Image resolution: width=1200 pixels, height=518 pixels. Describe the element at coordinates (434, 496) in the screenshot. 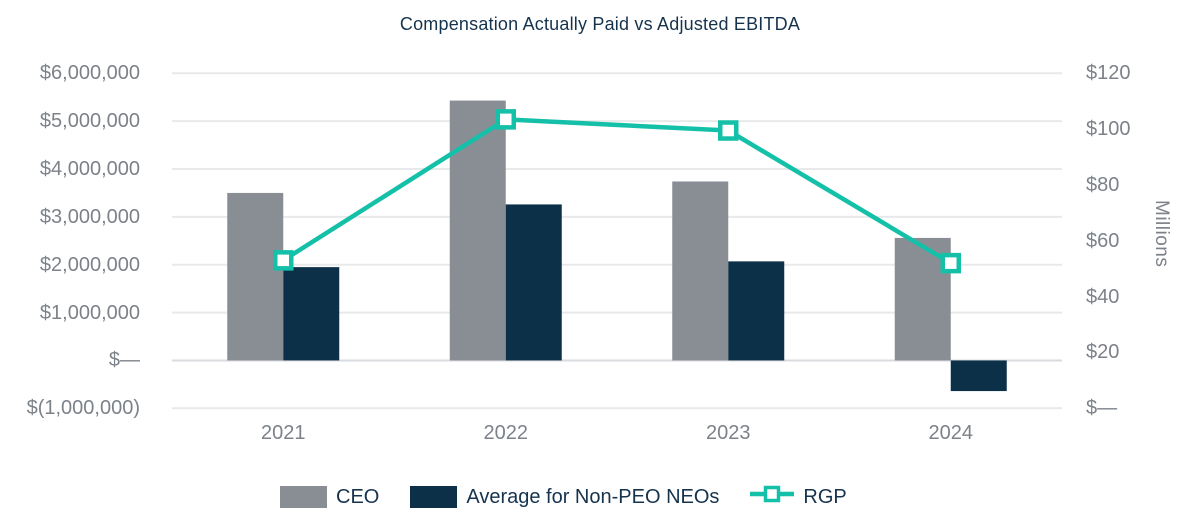

I see `nonpeo-swatch-icon` at that location.